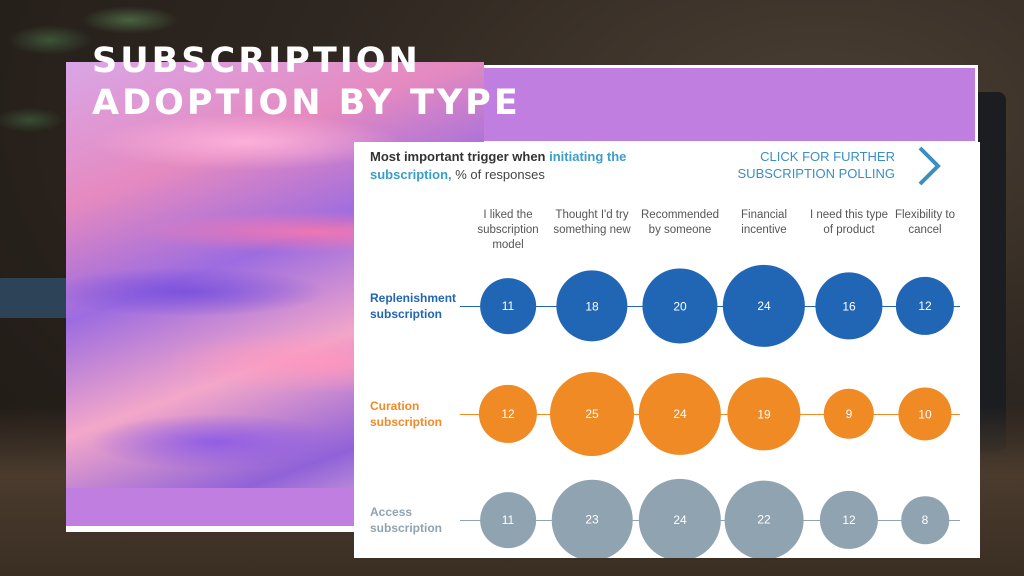 This screenshot has width=1024, height=576. What do you see at coordinates (458, 156) in the screenshot?
I see `chart-heading-lead: Most important trigger when` at bounding box center [458, 156].